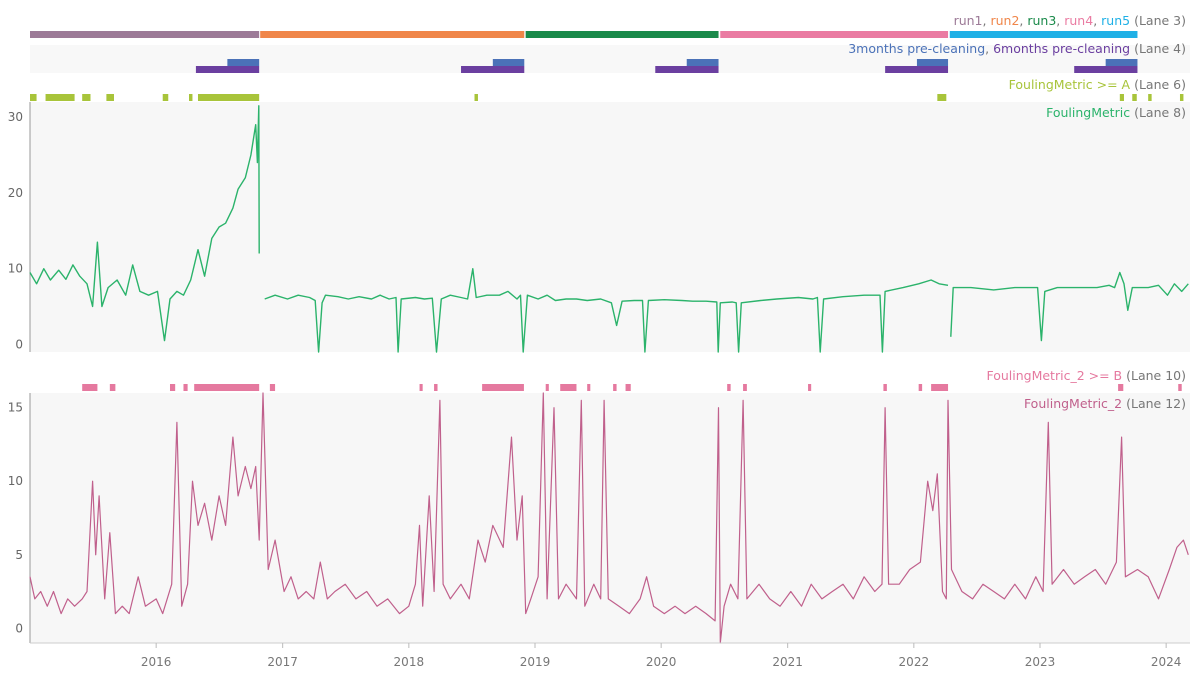 This screenshot has height=675, width=1200. What do you see at coordinates (1156, 403) in the screenshot?
I see `fouling2-suffix: (Lane 12)` at bounding box center [1156, 403].